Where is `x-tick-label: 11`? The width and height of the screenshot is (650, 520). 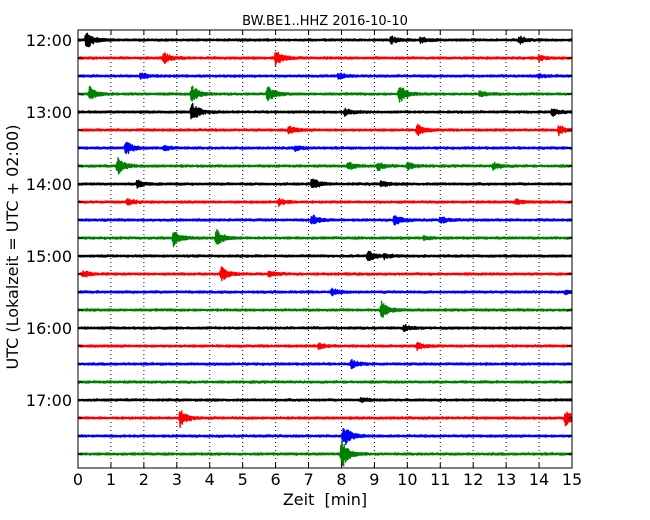
x-tick-label: 11 is located at coordinates (440, 479).